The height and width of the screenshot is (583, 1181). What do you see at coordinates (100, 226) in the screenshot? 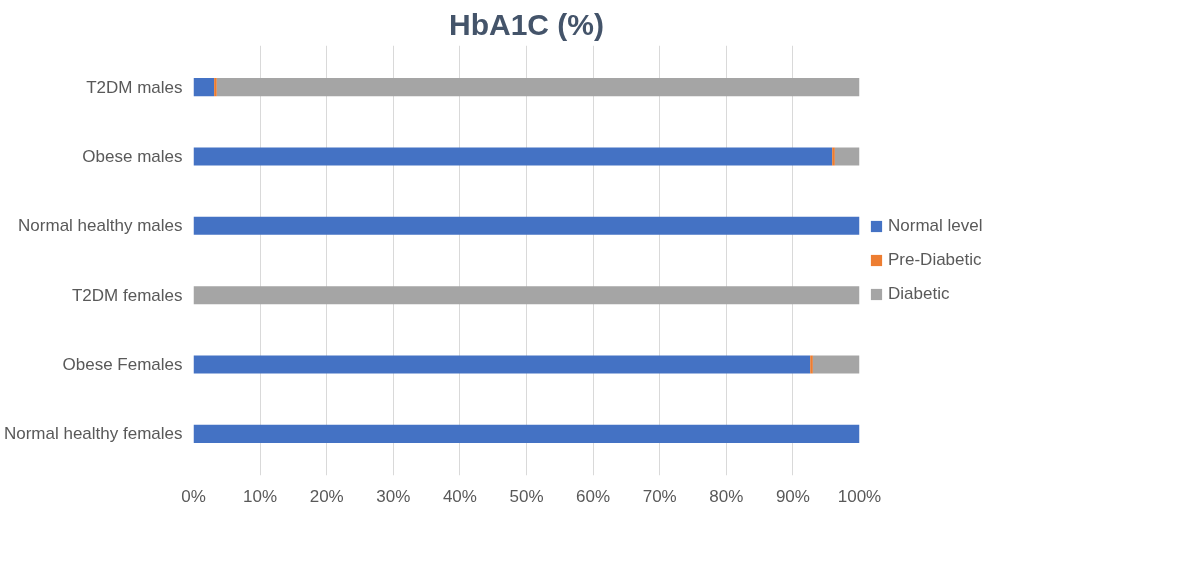
I see `y-tick-label: Normal healthy males` at bounding box center [100, 226].